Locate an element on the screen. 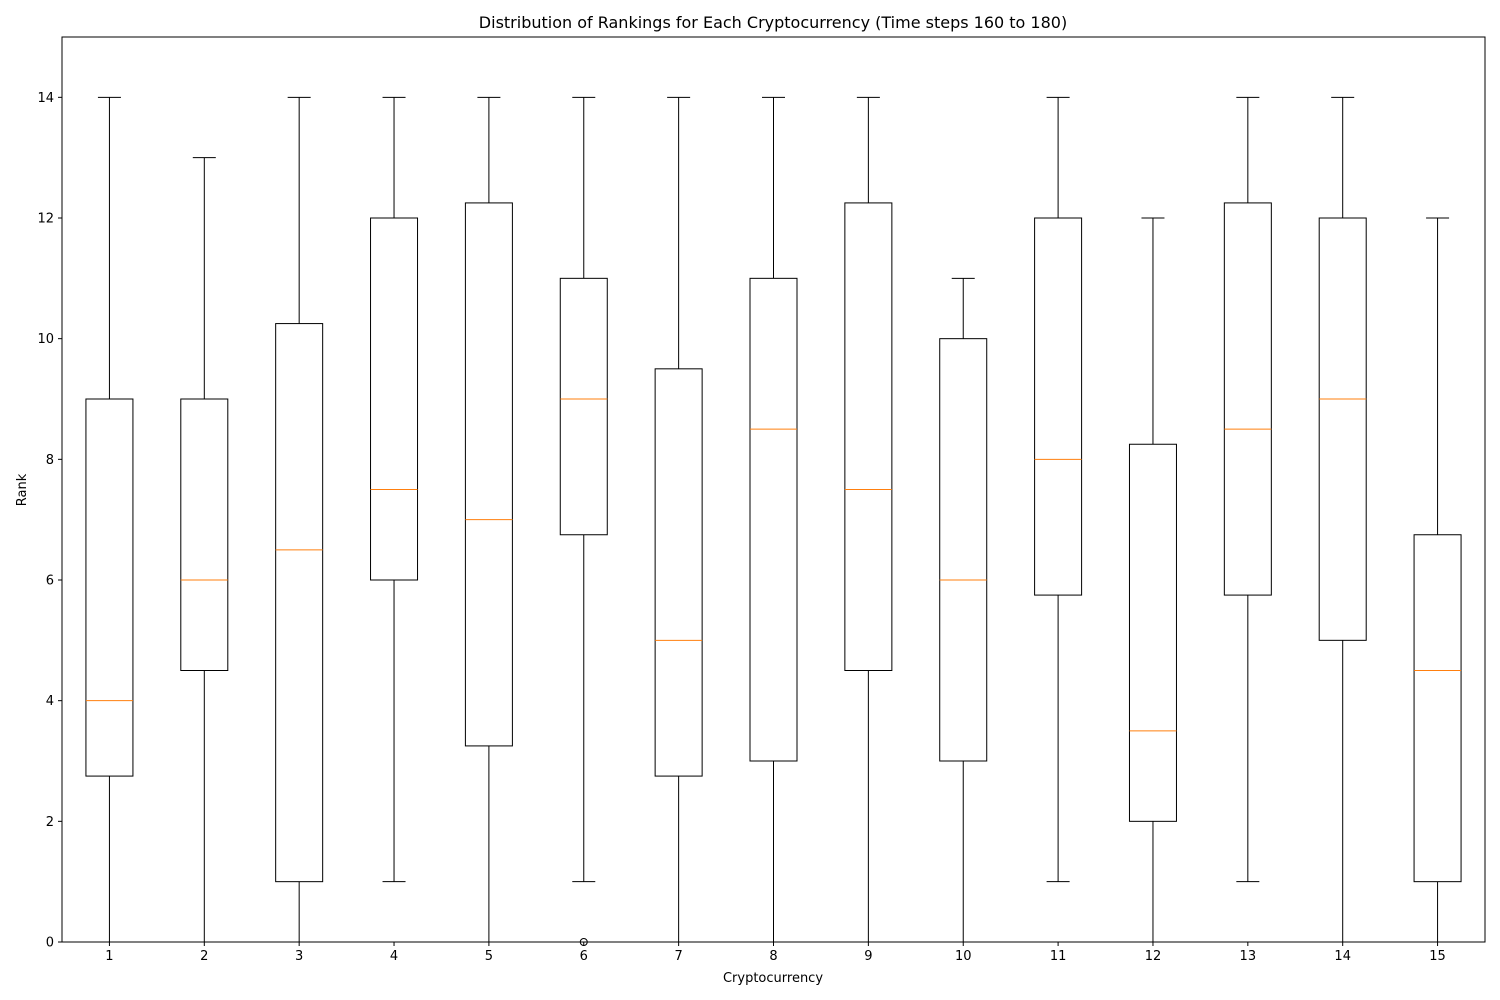 This screenshot has width=1500, height=1000. y-tick-label: 6 is located at coordinates (50, 581).